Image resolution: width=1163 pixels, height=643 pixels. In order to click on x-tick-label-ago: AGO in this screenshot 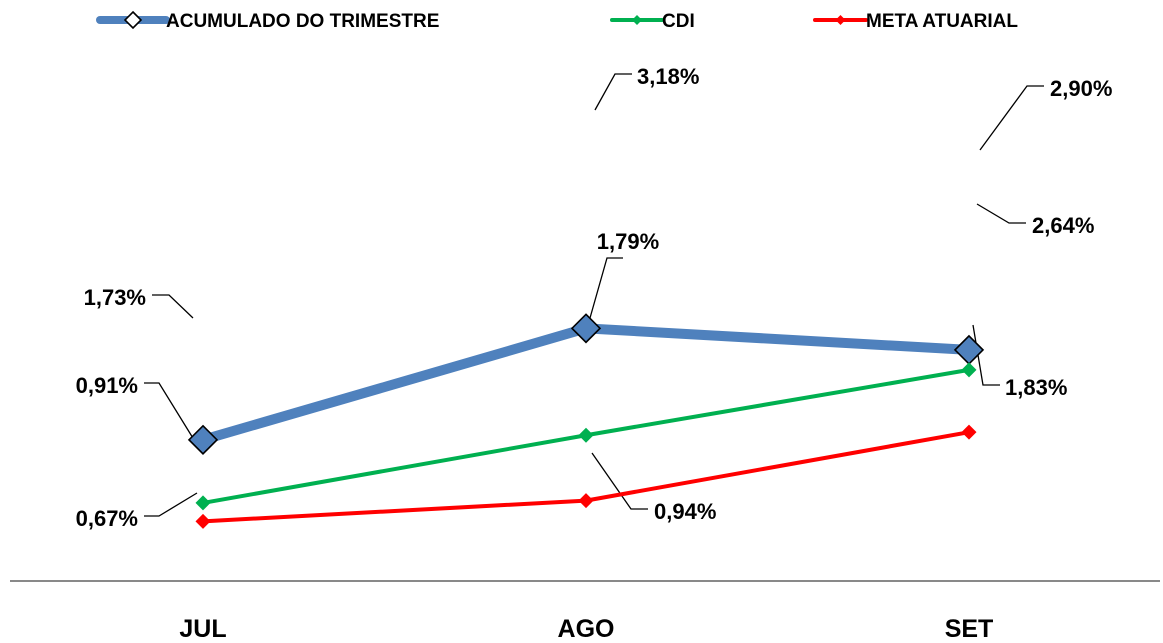, I will do `click(586, 629)`.